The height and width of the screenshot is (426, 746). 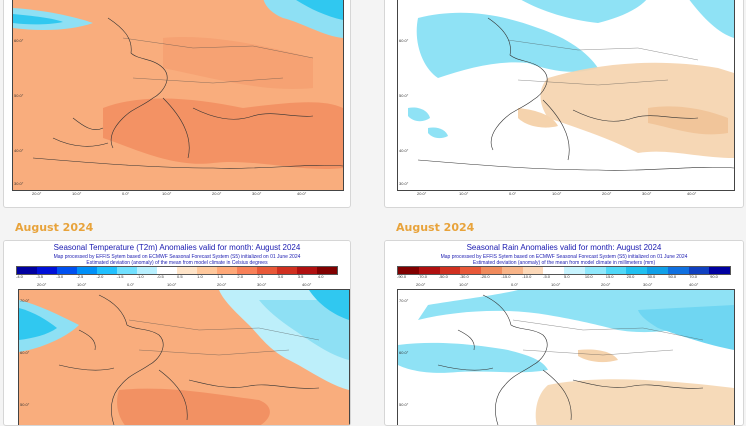 What do you see at coordinates (186, 286) in the screenshot?
I see `lon-ticks-bottom-left: 20.0° 10.0° 0.0° 10.0° 20.0° 30.0° 40.0°` at bounding box center [186, 286].